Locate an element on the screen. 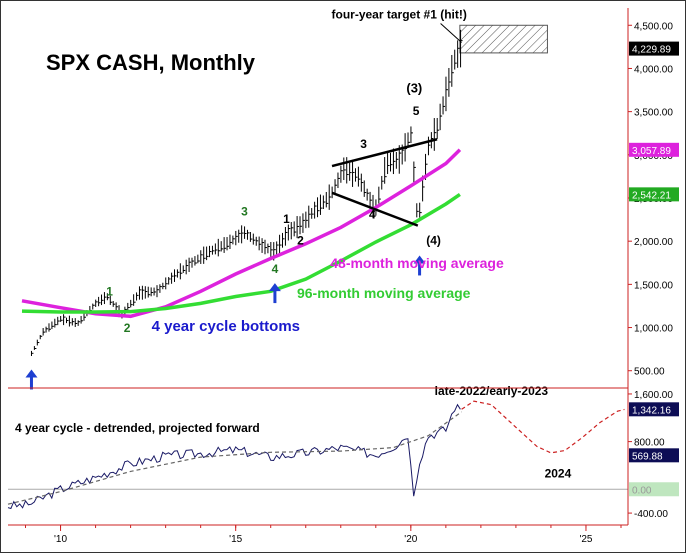 The width and height of the screenshot is (686, 553). detrended-line is located at coordinates (234, 456).